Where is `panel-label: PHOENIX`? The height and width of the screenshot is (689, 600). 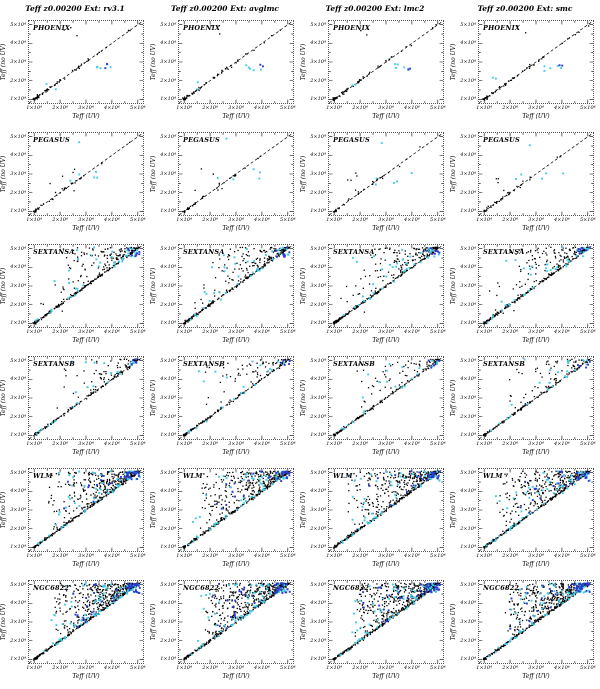
panel-label: PHOENIX is located at coordinates (502, 28).